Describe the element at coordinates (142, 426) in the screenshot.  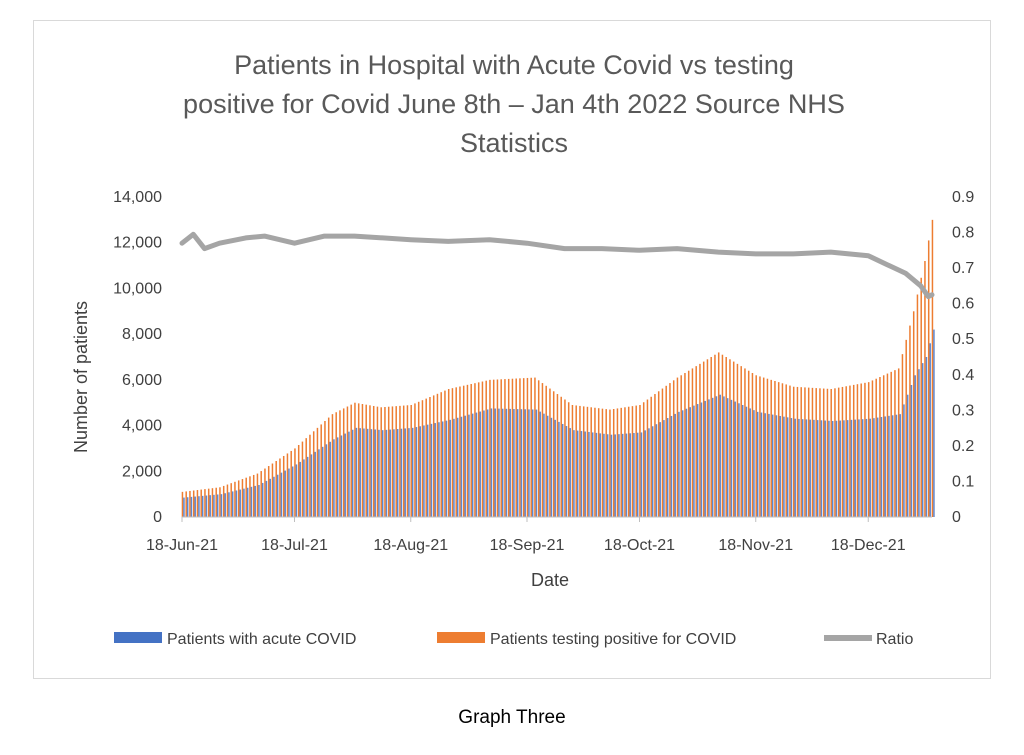
I see `y-tick-label: 4,000` at that location.